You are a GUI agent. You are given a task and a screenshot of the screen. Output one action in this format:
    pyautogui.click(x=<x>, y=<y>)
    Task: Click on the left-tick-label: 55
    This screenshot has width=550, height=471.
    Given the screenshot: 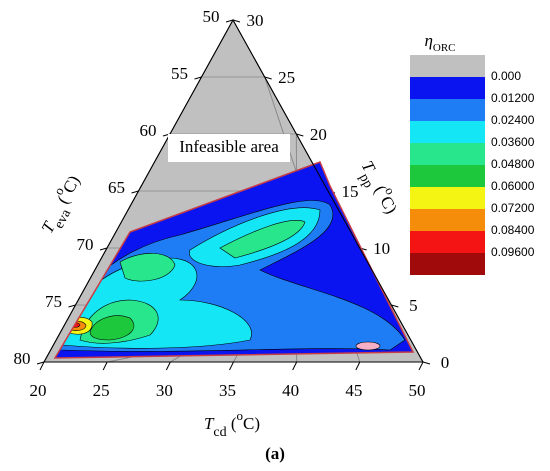 What is the action you would take?
    pyautogui.click(x=179, y=73)
    